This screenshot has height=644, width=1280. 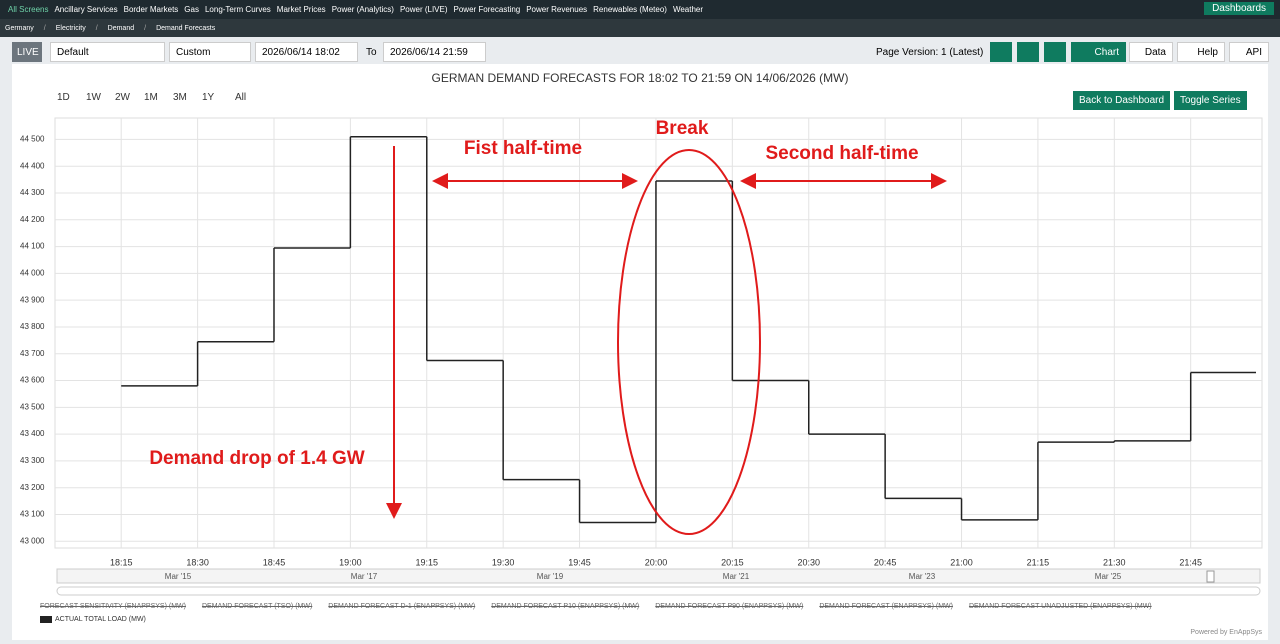 I want to click on annotation: Second half-time, so click(x=841, y=153).